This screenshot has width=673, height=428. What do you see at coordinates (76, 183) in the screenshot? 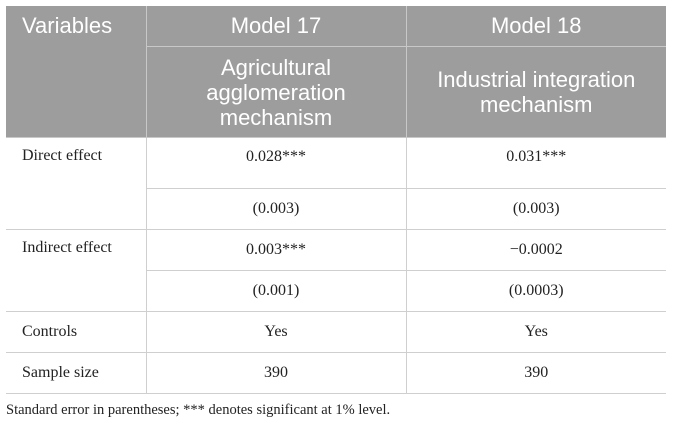
I see `row-label-direct-effect: Direct effect` at bounding box center [76, 183].